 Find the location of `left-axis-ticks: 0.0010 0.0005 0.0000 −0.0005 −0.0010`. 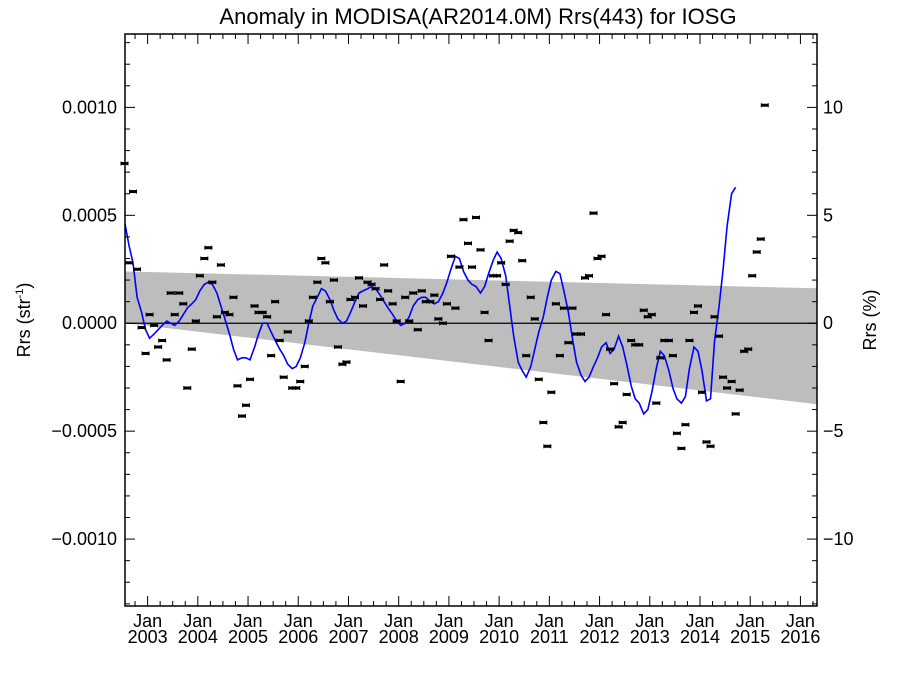

left-axis-ticks: 0.0010 0.0005 0.0000 −0.0005 −0.0010 is located at coordinates (93, 323).